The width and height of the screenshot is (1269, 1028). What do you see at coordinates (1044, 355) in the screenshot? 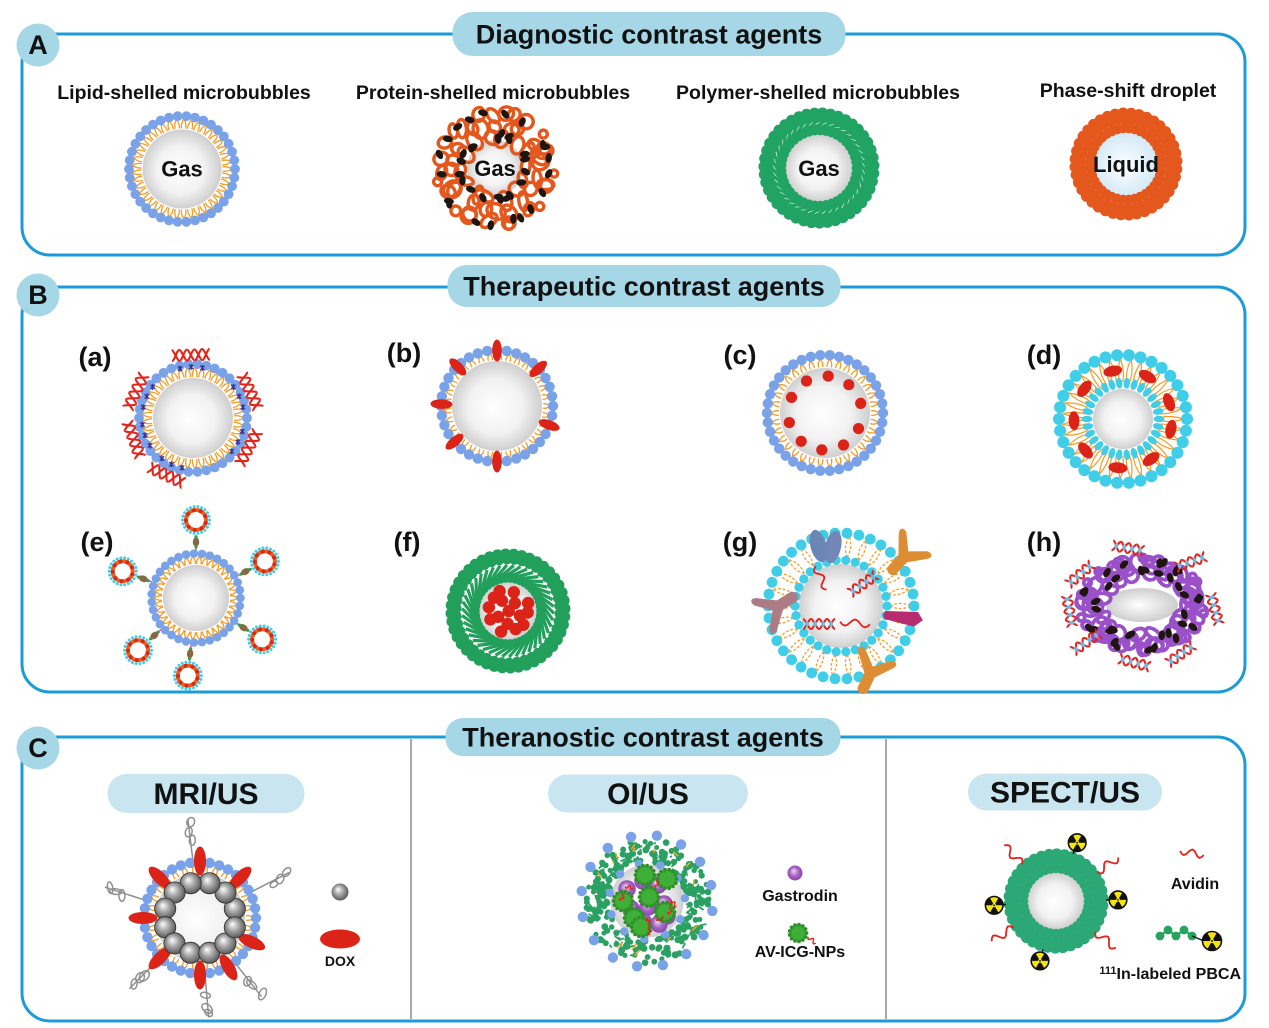
I see `svg-text: (d)` at bounding box center [1044, 355].